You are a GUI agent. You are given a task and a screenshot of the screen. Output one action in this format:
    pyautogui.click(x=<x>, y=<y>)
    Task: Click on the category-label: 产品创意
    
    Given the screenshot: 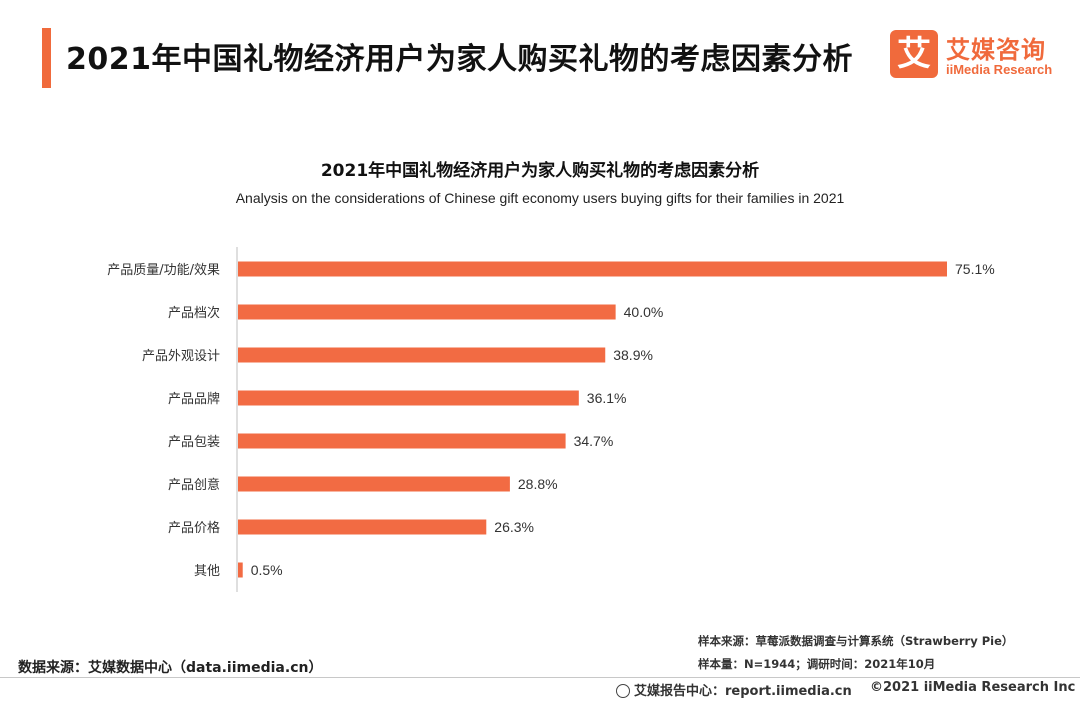 What is the action you would take?
    pyautogui.click(x=194, y=485)
    